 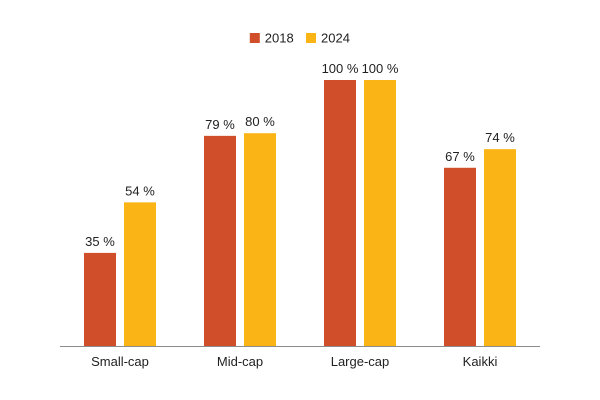 I want to click on data-label: 54 %, so click(x=140, y=190).